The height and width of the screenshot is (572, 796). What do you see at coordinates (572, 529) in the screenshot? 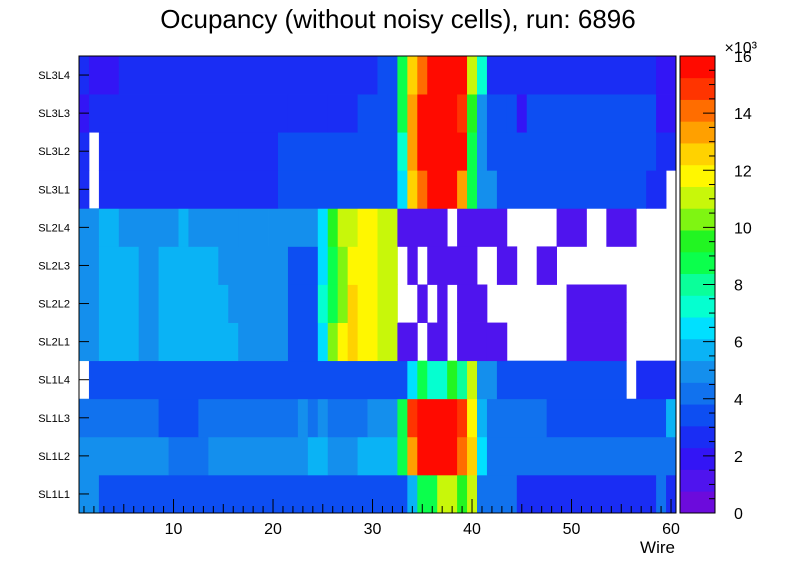
I see `x-tick-label: 50` at bounding box center [572, 529].